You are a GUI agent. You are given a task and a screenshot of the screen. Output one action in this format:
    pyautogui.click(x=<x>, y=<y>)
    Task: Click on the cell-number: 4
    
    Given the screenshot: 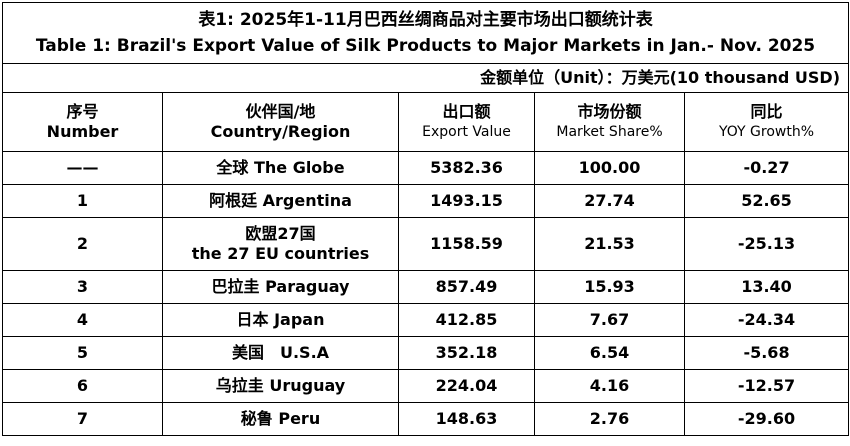 What is the action you would take?
    pyautogui.click(x=82, y=320)
    